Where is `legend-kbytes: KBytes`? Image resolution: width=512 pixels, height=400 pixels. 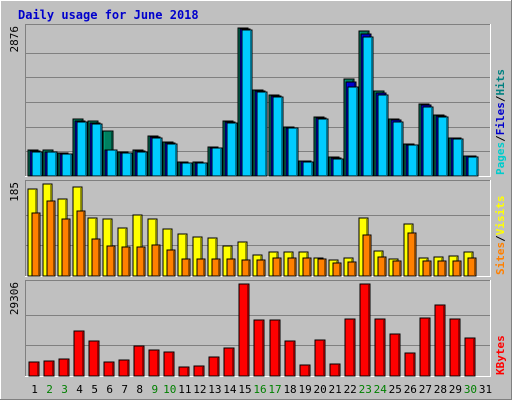 legend-kbytes: KBytes is located at coordinates (500, 355).